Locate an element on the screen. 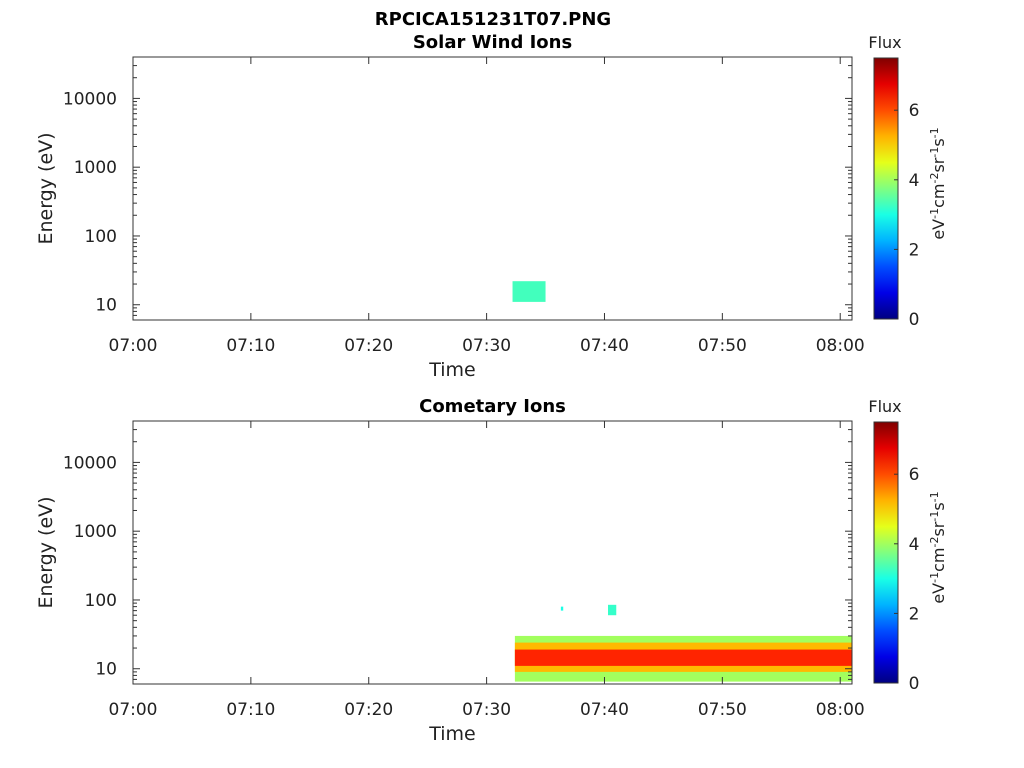 This screenshot has width=1024, height=768. panel-title: Solar Wind Ions is located at coordinates (492, 42).